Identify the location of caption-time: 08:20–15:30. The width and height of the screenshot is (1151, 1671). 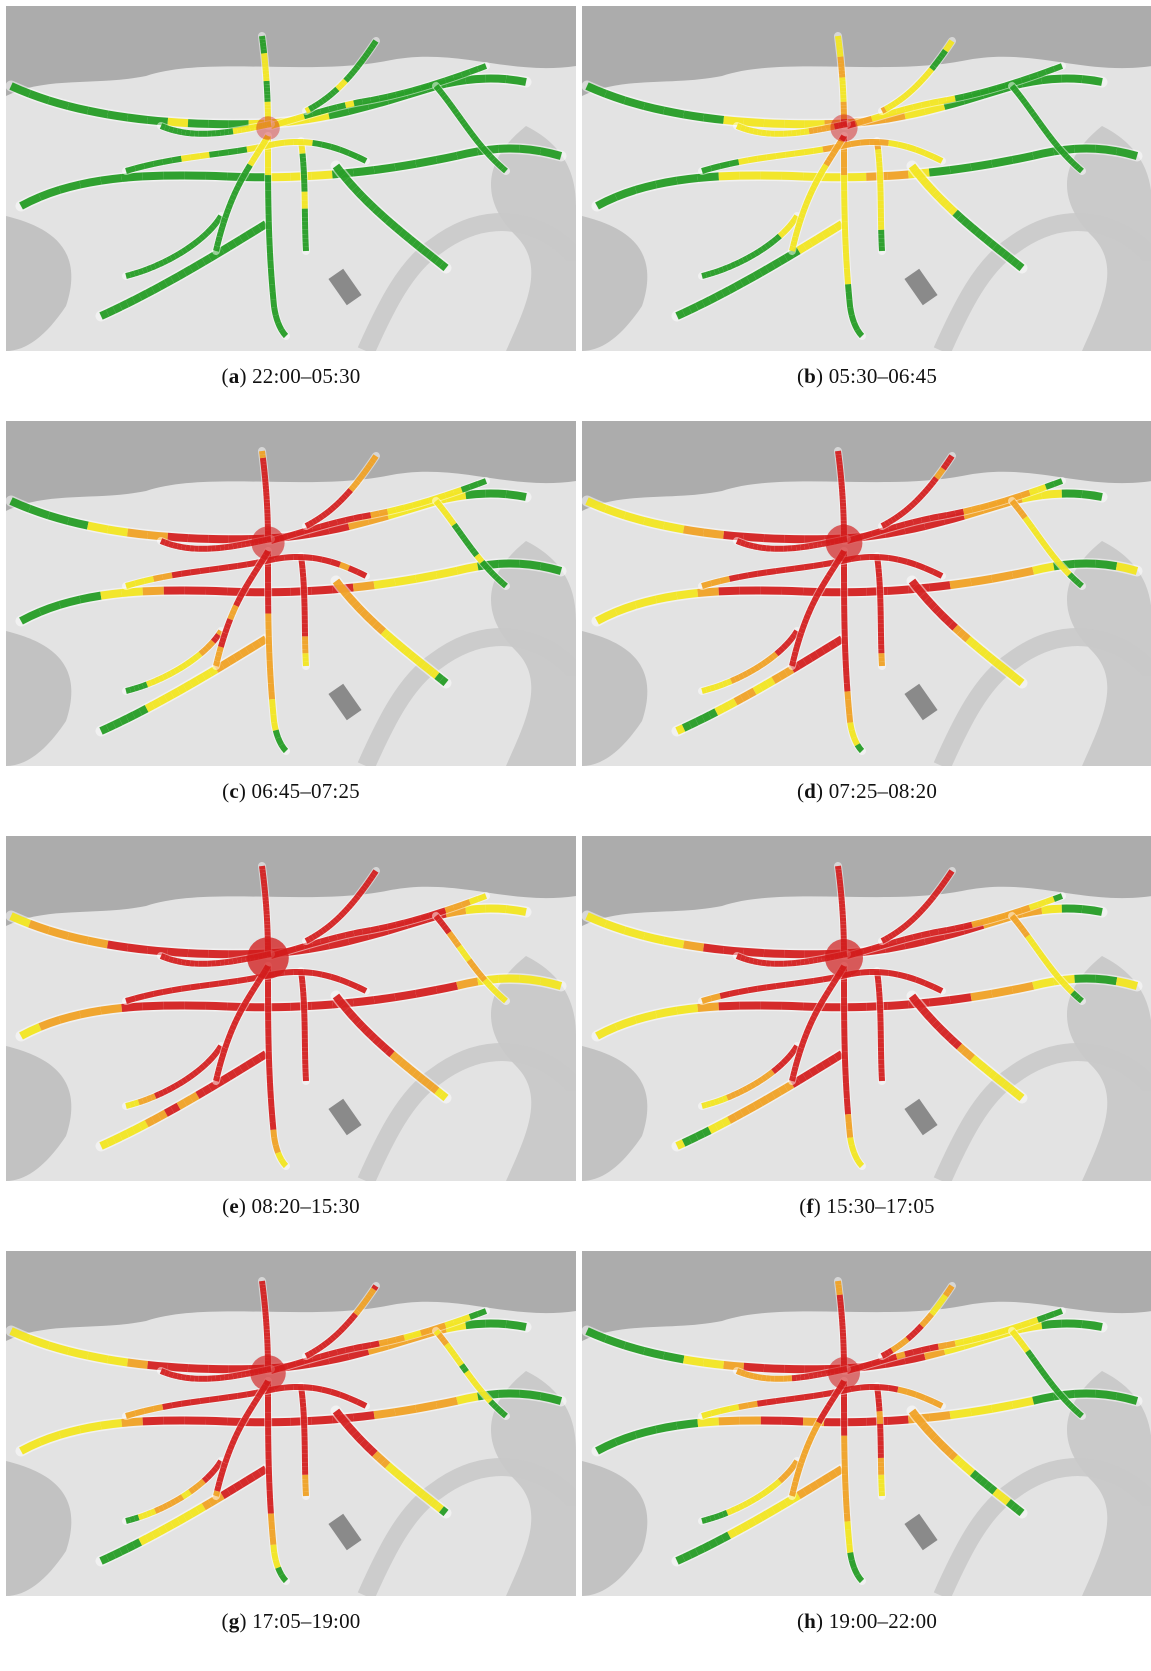
(305, 1206).